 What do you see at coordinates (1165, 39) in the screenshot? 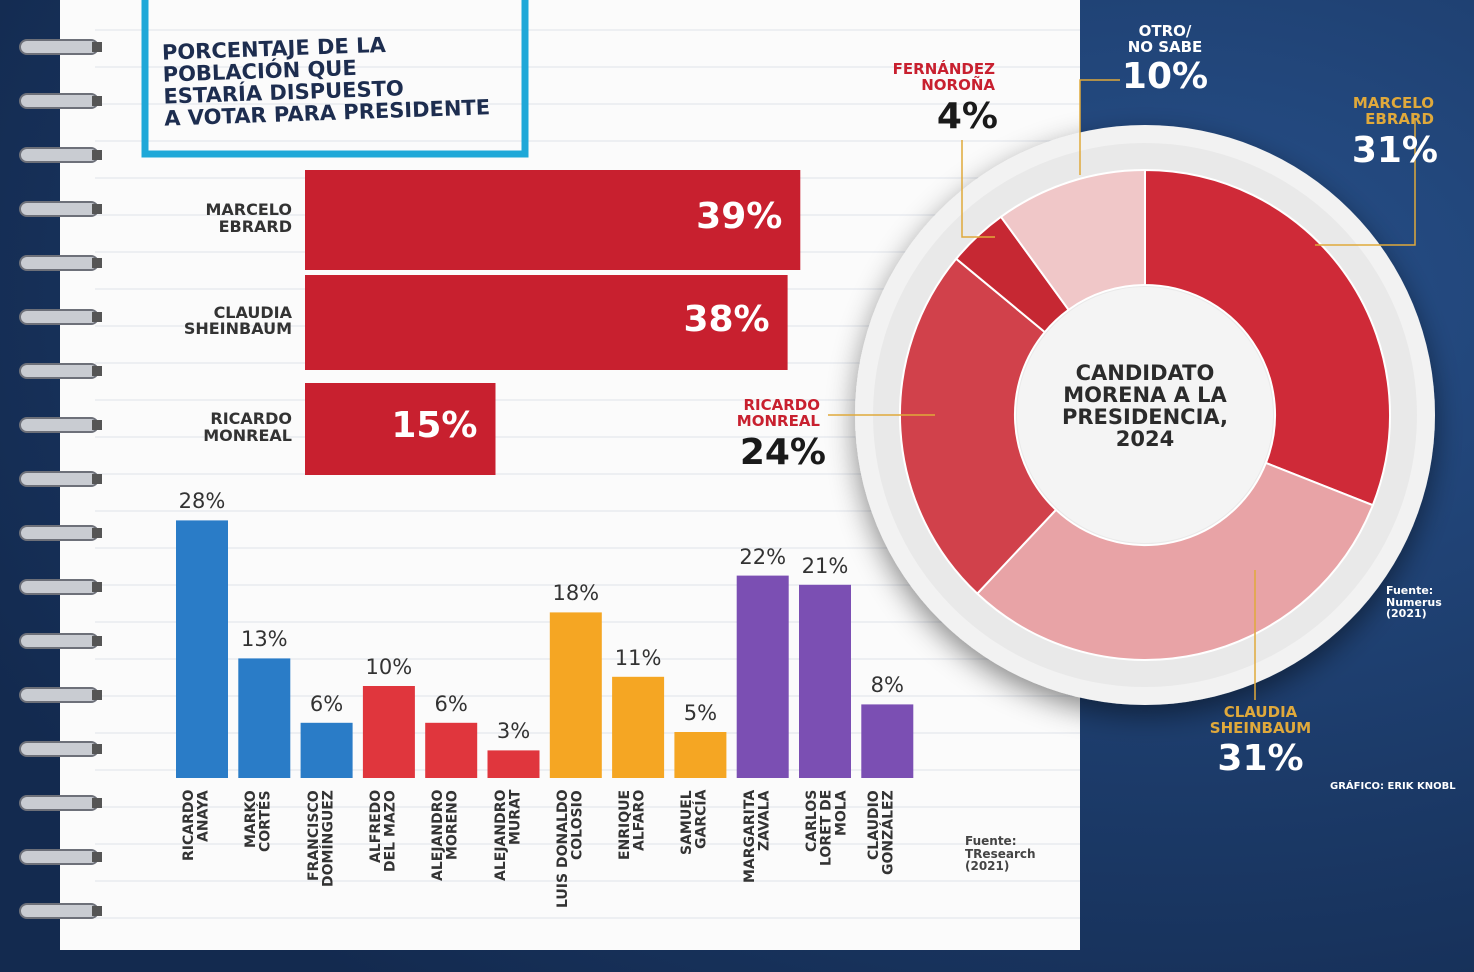
I see `slice-label: OTRO/ NO SABE` at bounding box center [1165, 39].